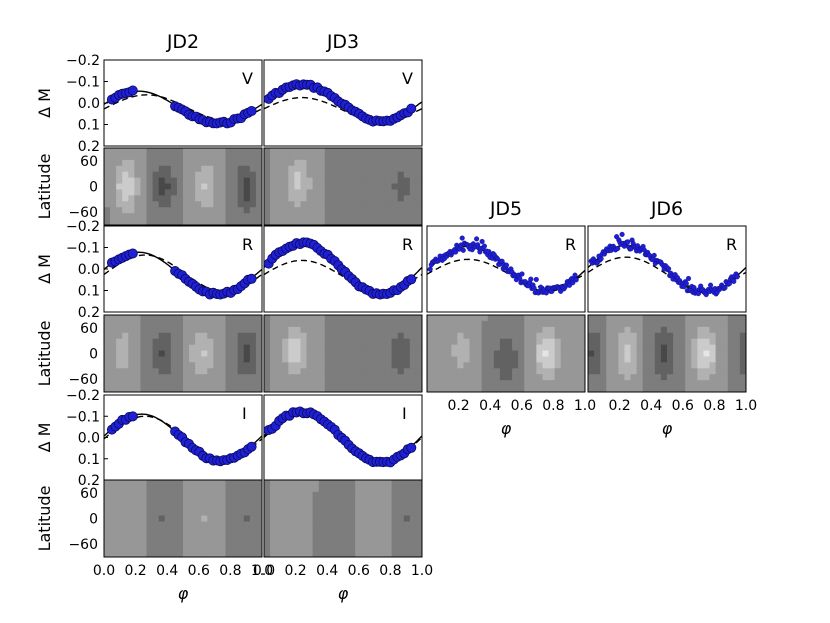 This screenshot has width=830, height=623. What do you see at coordinates (343, 498) in the screenshot?
I see `panel-JD3-I: I 0.0 0.2 0.4 0.6 0.8 1.0 φ` at bounding box center [343, 498].